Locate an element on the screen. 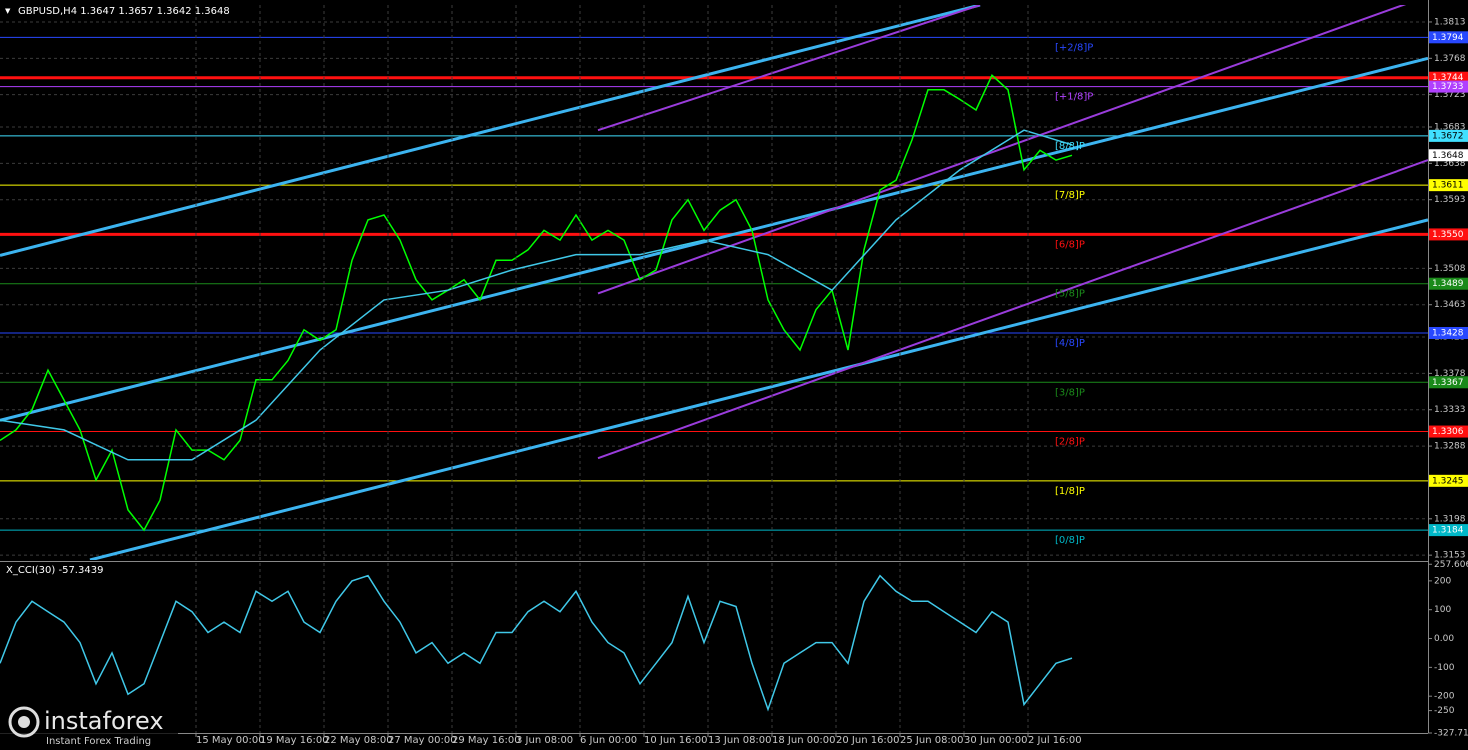  logo-name: instaforex is located at coordinates (104, 721).